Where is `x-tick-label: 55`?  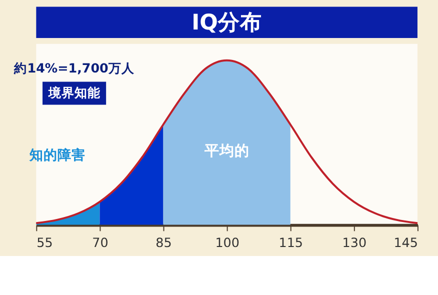 x-tick-label: 55 is located at coordinates (44, 242).